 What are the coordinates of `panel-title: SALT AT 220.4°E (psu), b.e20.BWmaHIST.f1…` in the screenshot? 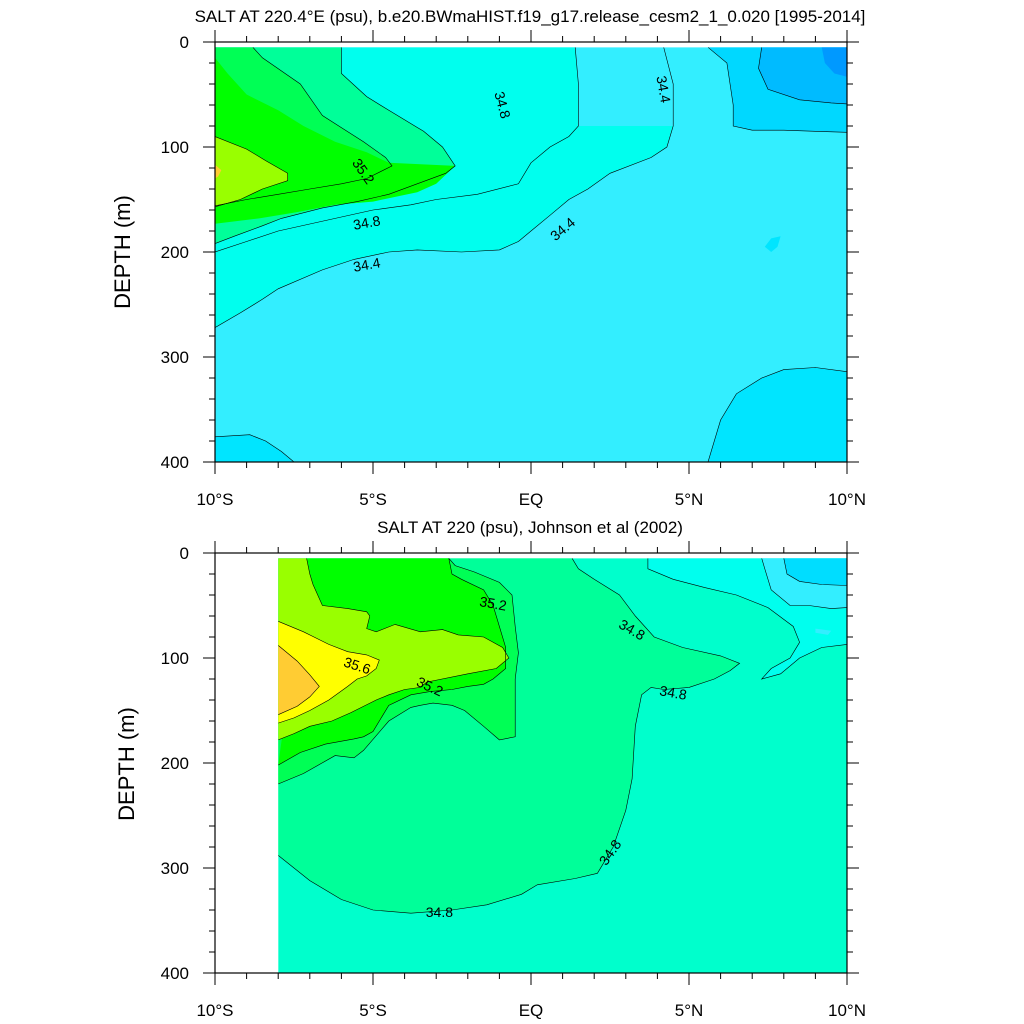 It's located at (530, 16).